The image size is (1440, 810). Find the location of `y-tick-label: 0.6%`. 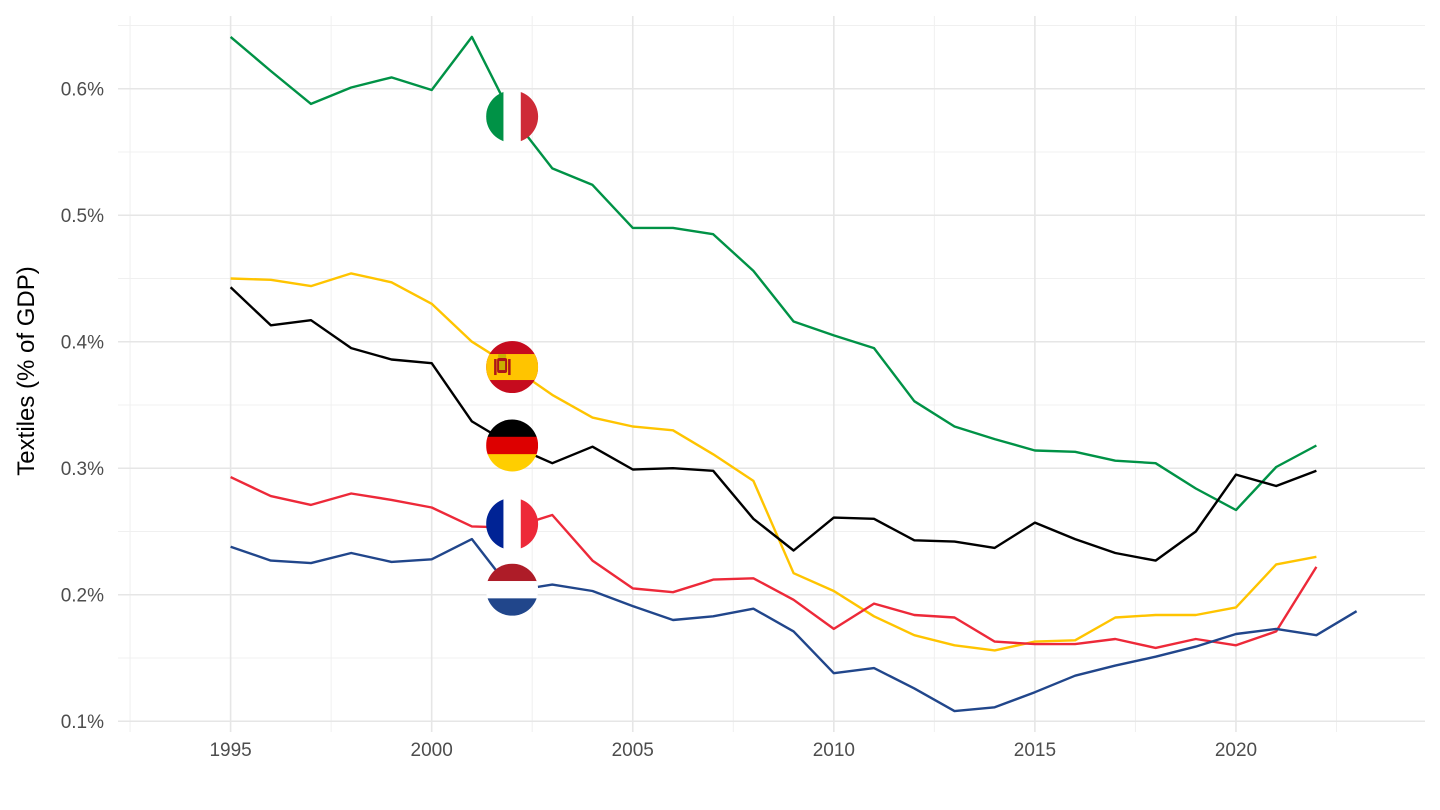

y-tick-label: 0.6% is located at coordinates (82, 90).